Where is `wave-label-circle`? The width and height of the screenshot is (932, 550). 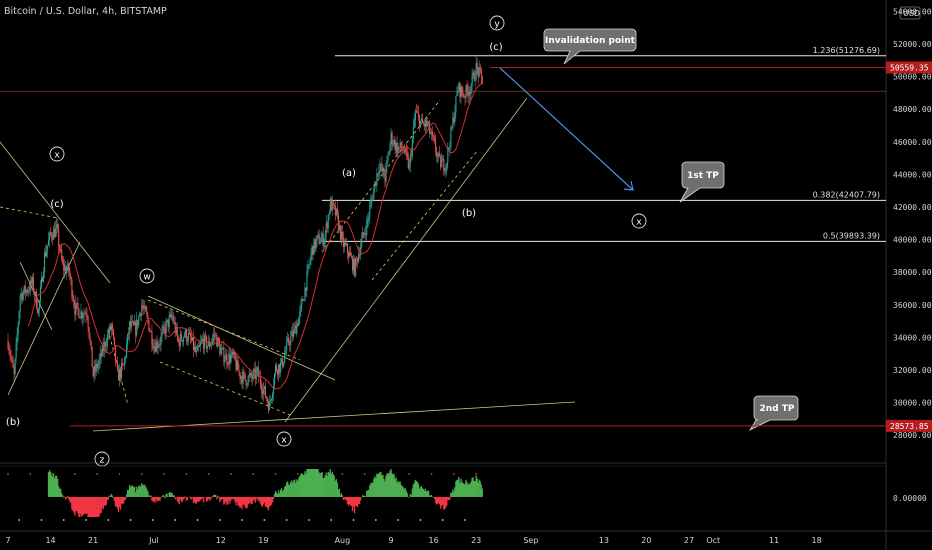
wave-label-circle is located at coordinates (497, 23).